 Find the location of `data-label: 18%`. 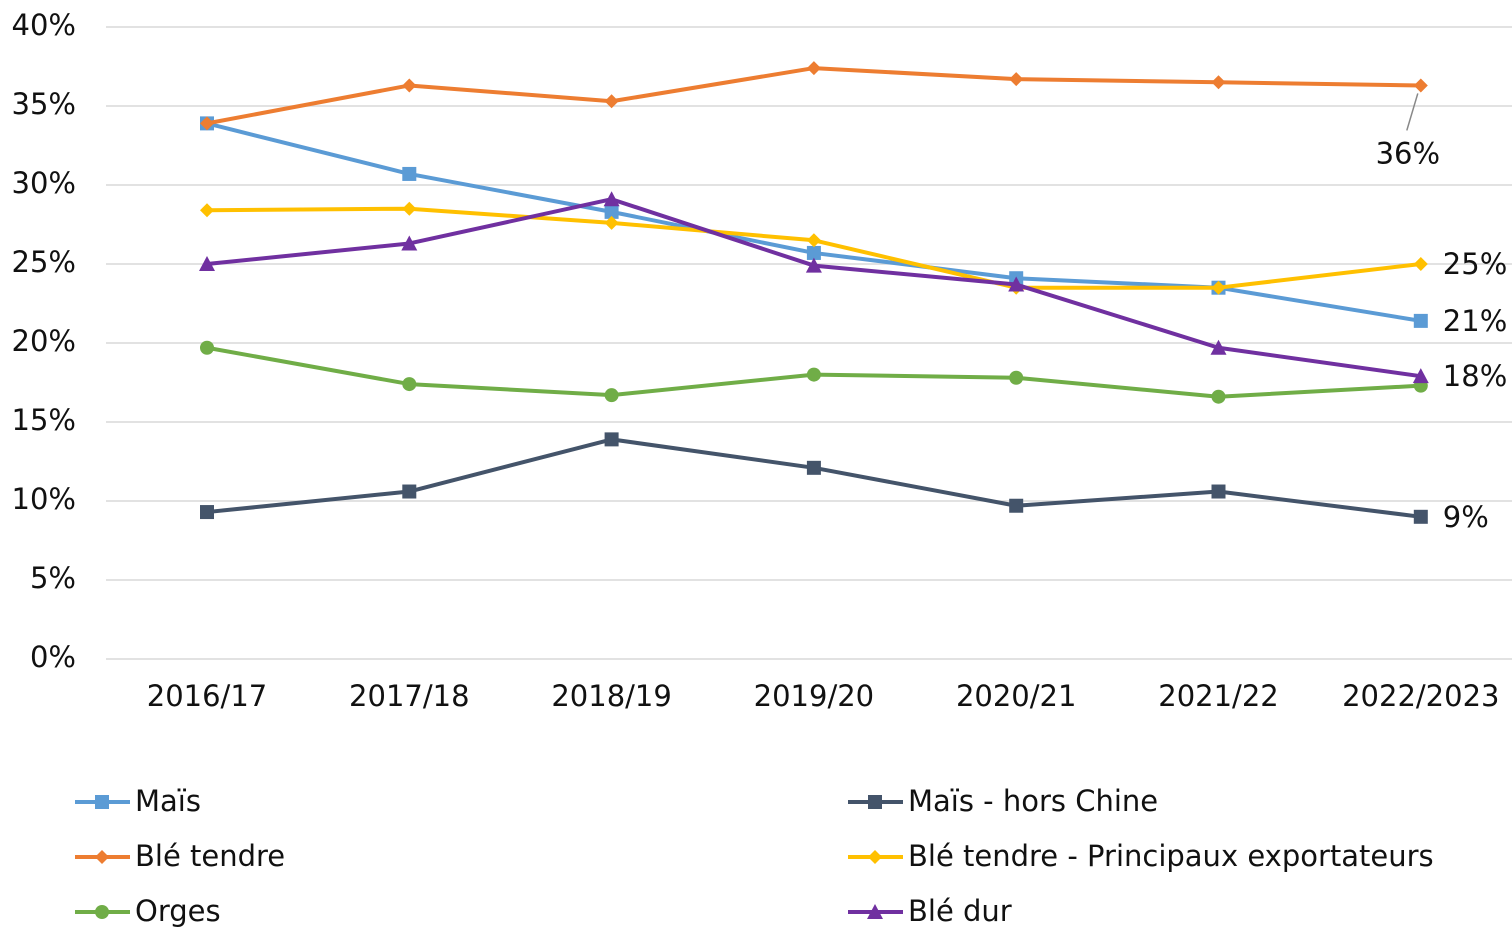

data-label: 18% is located at coordinates (1475, 376).